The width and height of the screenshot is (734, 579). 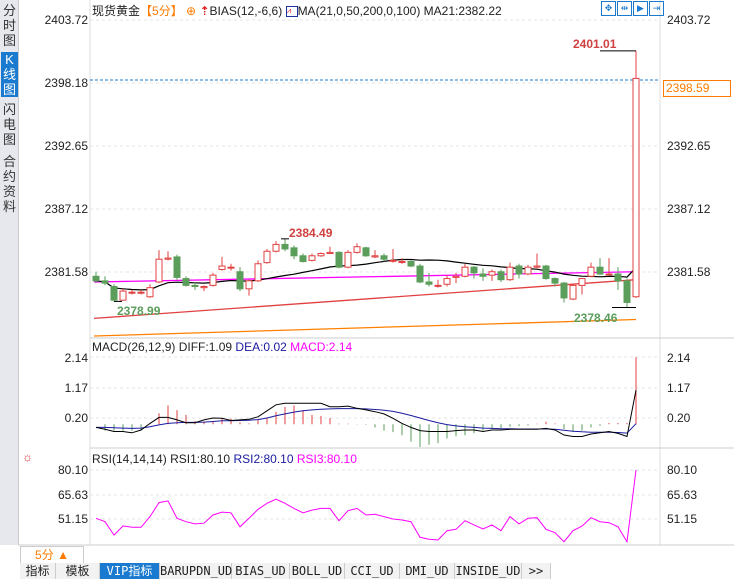 What do you see at coordinates (130, 571) in the screenshot?
I see `tab-vip-indicators: VIP指标` at bounding box center [130, 571].